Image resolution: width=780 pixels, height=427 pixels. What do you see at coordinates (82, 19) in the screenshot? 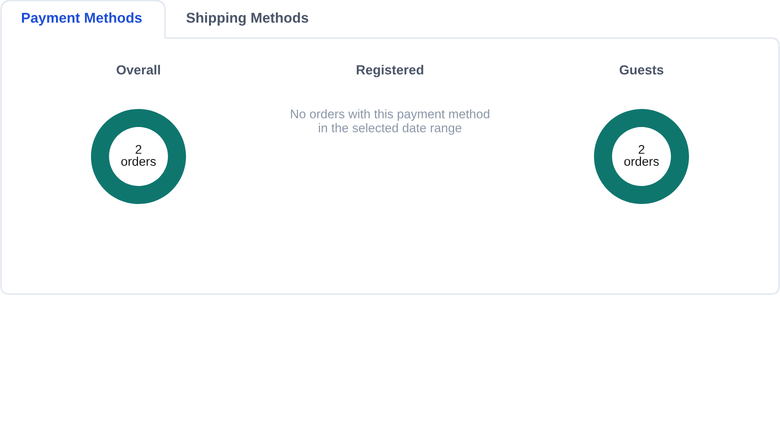
I see `text: Payment Methods` at bounding box center [82, 19].